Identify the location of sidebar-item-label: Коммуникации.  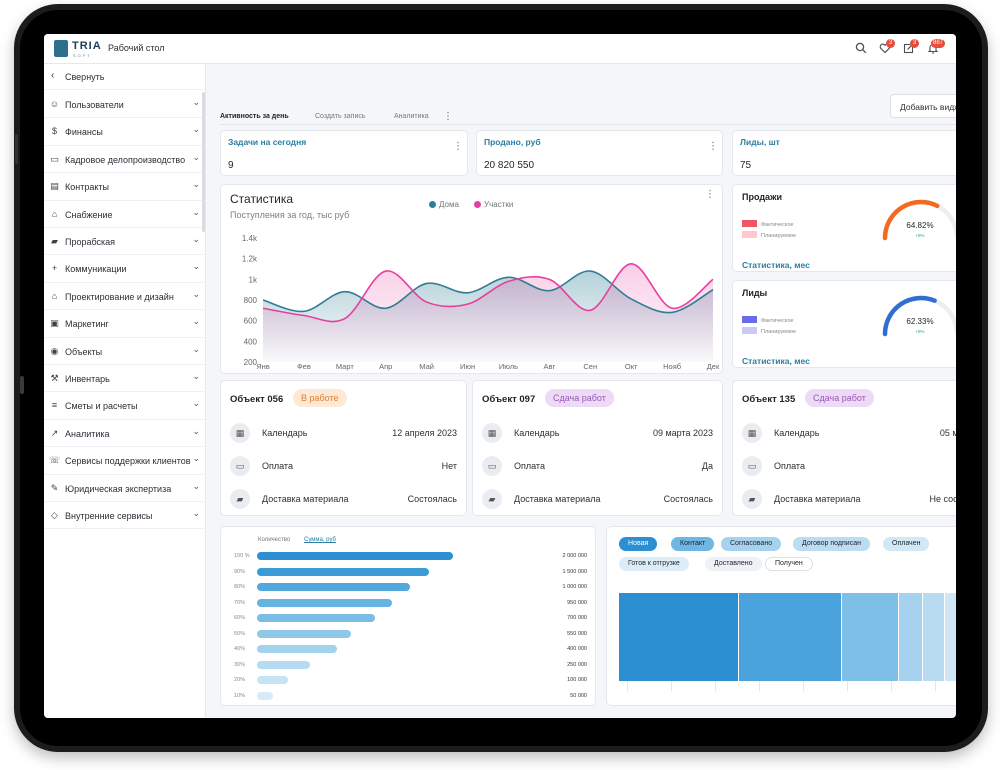
(96, 269).